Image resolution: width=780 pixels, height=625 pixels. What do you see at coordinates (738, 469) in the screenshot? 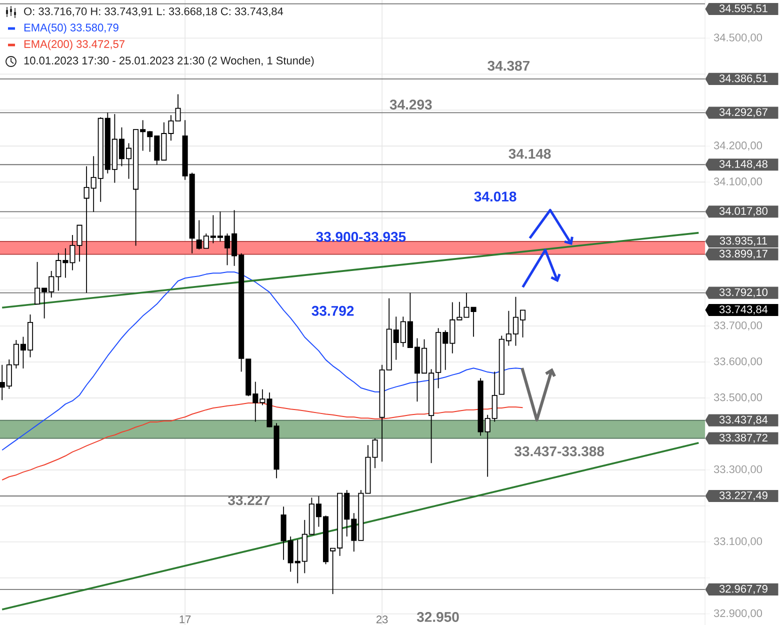
I see `y-tick-label: 33.300,00` at bounding box center [738, 469].